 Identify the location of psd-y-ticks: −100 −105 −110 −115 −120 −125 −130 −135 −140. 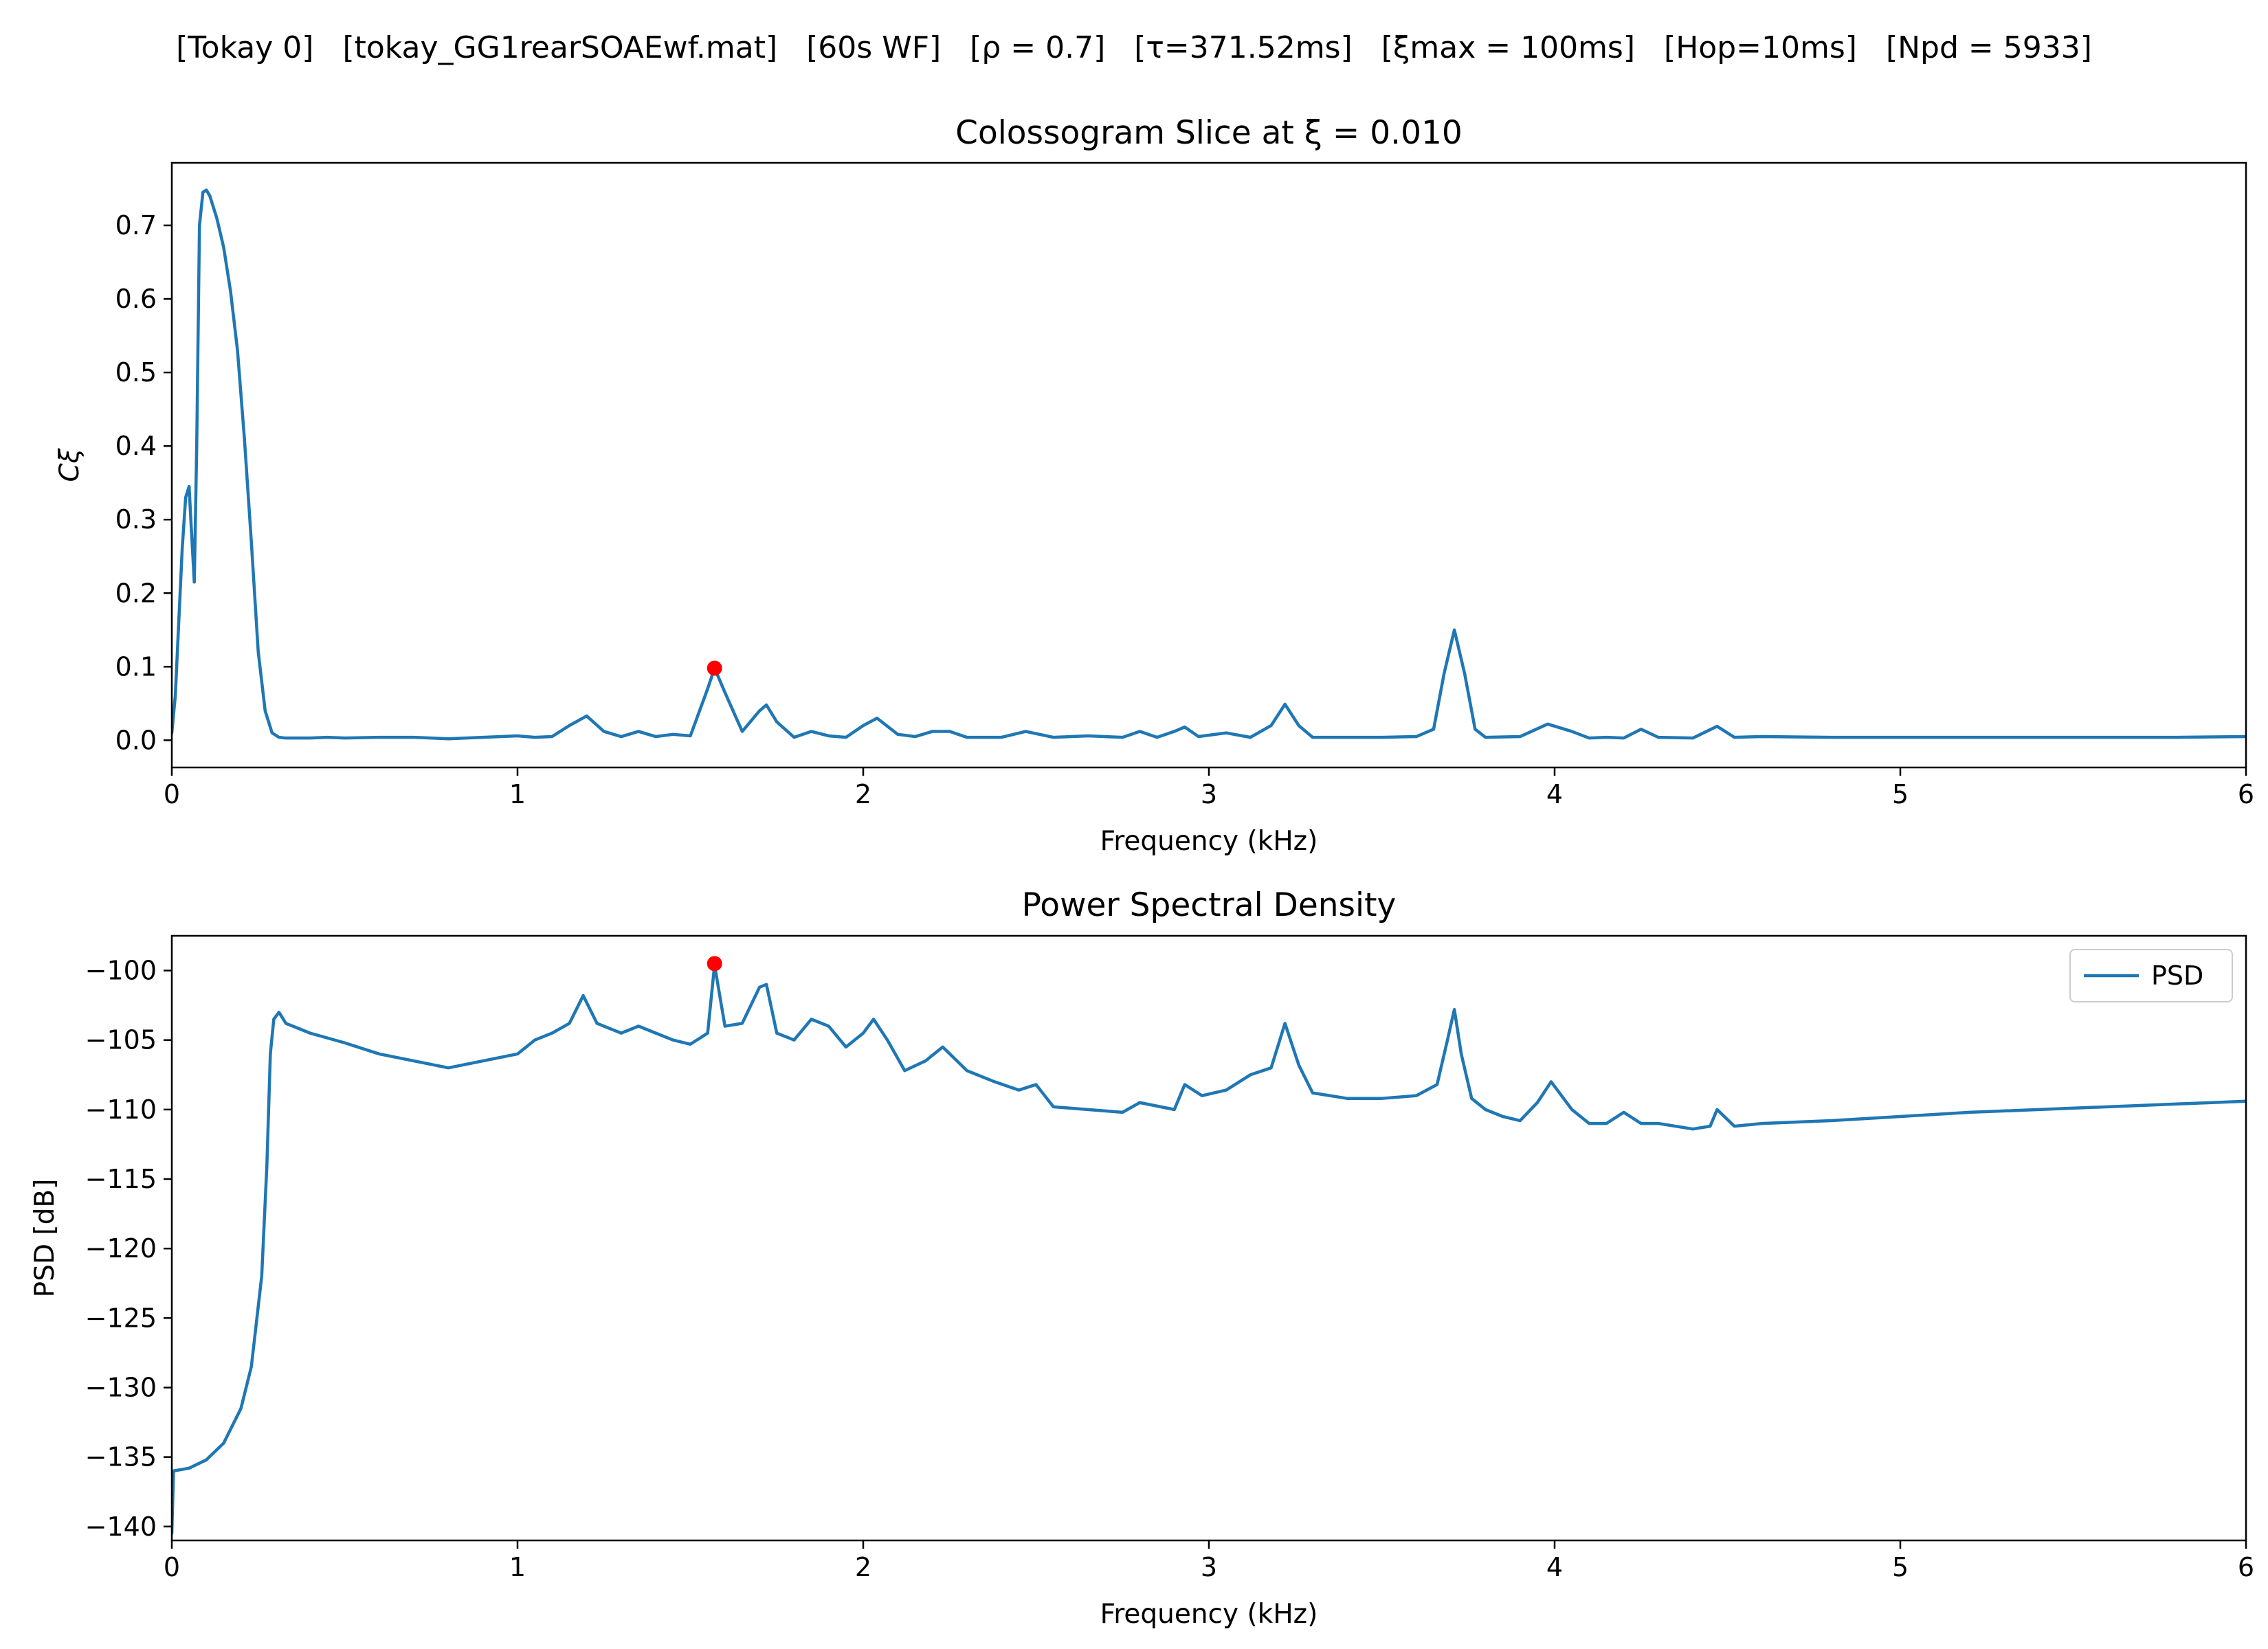
(128, 1249).